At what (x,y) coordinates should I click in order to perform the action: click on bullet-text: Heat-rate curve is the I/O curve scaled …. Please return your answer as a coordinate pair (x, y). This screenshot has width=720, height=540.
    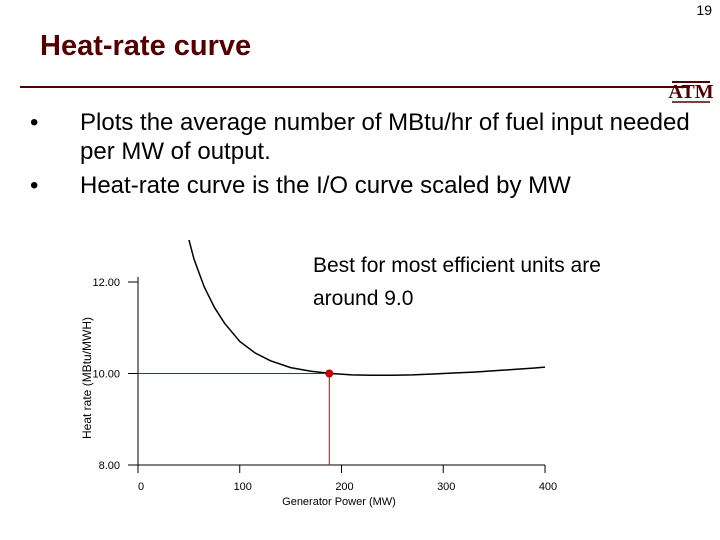
    Looking at the image, I should click on (325, 185).